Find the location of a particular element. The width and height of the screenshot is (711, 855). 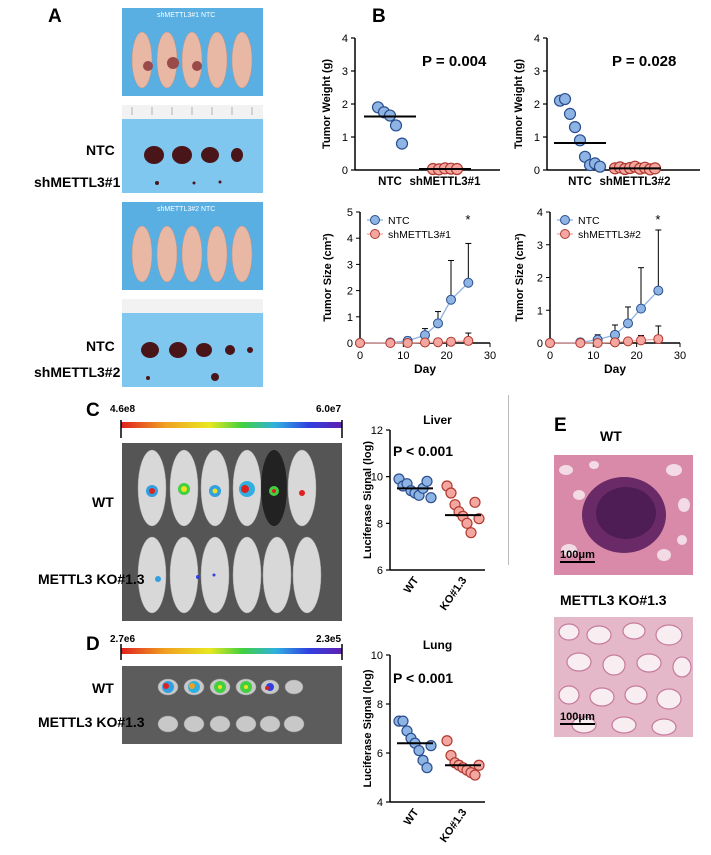

scale-min-d: 2.7e6 is located at coordinates (123, 639).